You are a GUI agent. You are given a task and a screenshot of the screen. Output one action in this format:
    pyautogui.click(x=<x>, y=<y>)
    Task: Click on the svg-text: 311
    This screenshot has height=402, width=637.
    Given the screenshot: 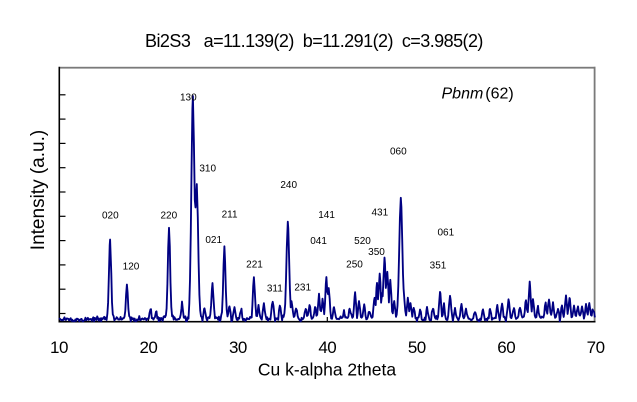 What is the action you would take?
    pyautogui.click(x=275, y=289)
    